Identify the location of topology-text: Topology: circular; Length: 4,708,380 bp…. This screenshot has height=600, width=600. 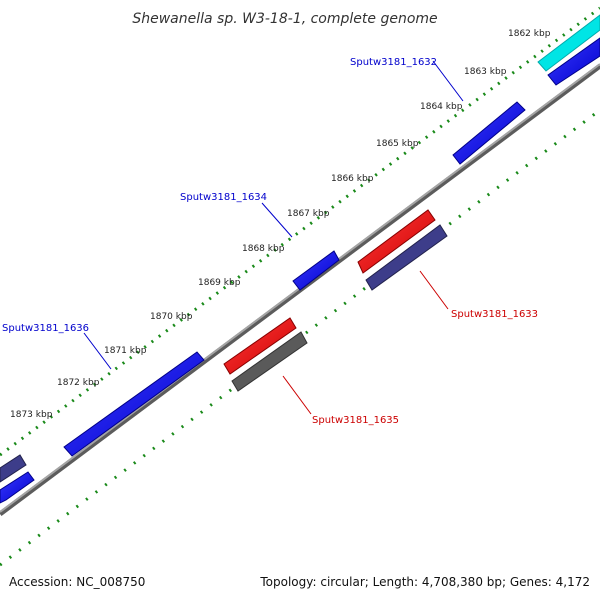
(424, 582).